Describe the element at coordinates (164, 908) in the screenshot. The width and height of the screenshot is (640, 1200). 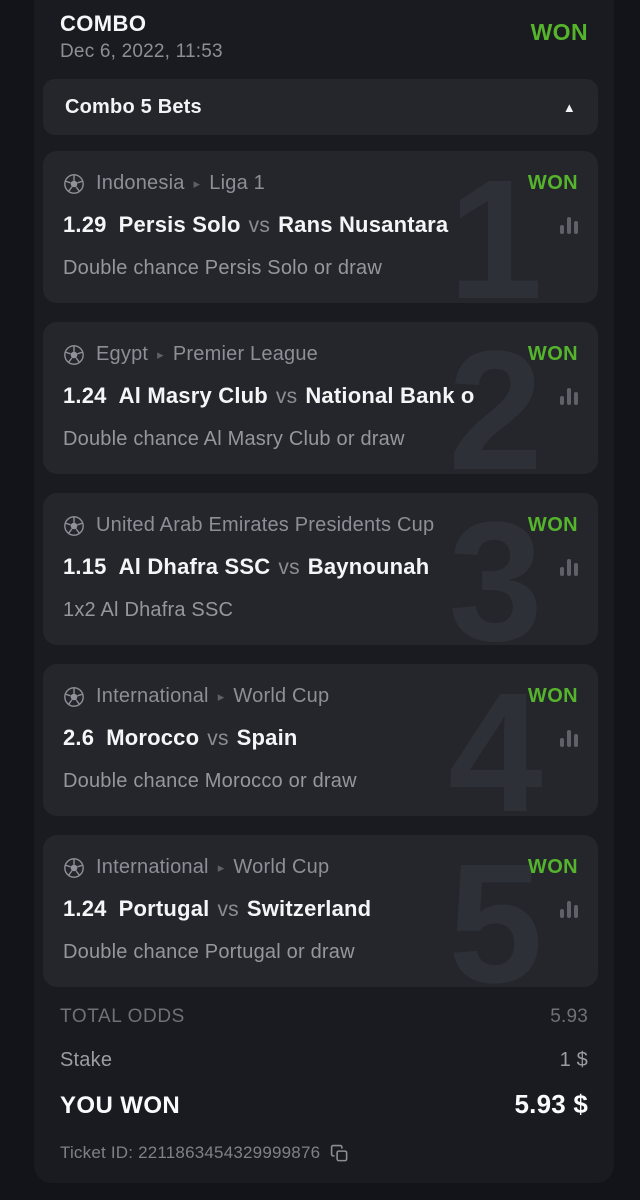
I see `home-team: Portugal` at that location.